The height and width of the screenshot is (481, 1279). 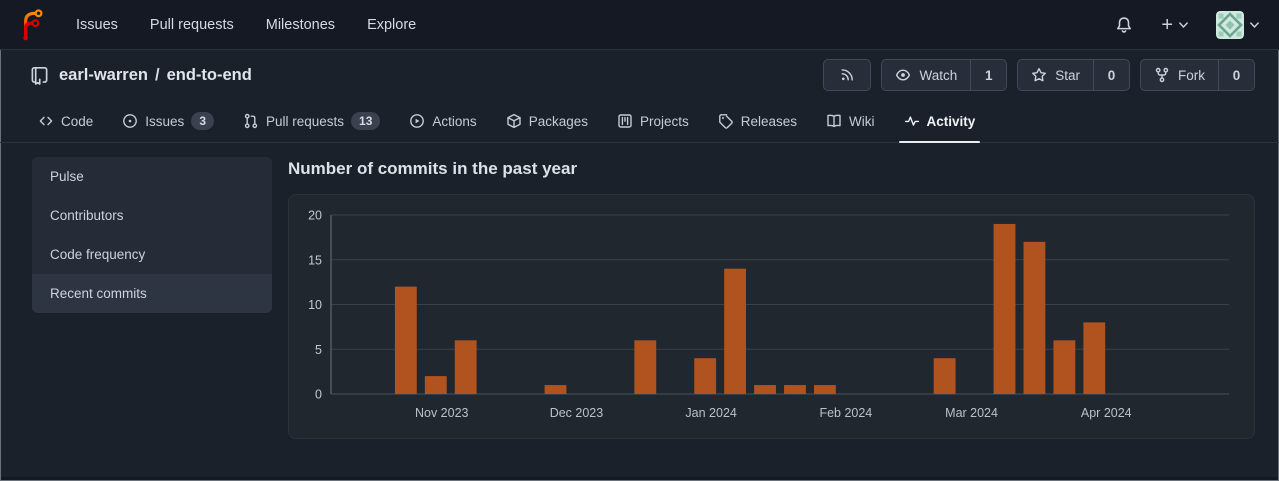 I want to click on eye-icon, so click(x=903, y=75).